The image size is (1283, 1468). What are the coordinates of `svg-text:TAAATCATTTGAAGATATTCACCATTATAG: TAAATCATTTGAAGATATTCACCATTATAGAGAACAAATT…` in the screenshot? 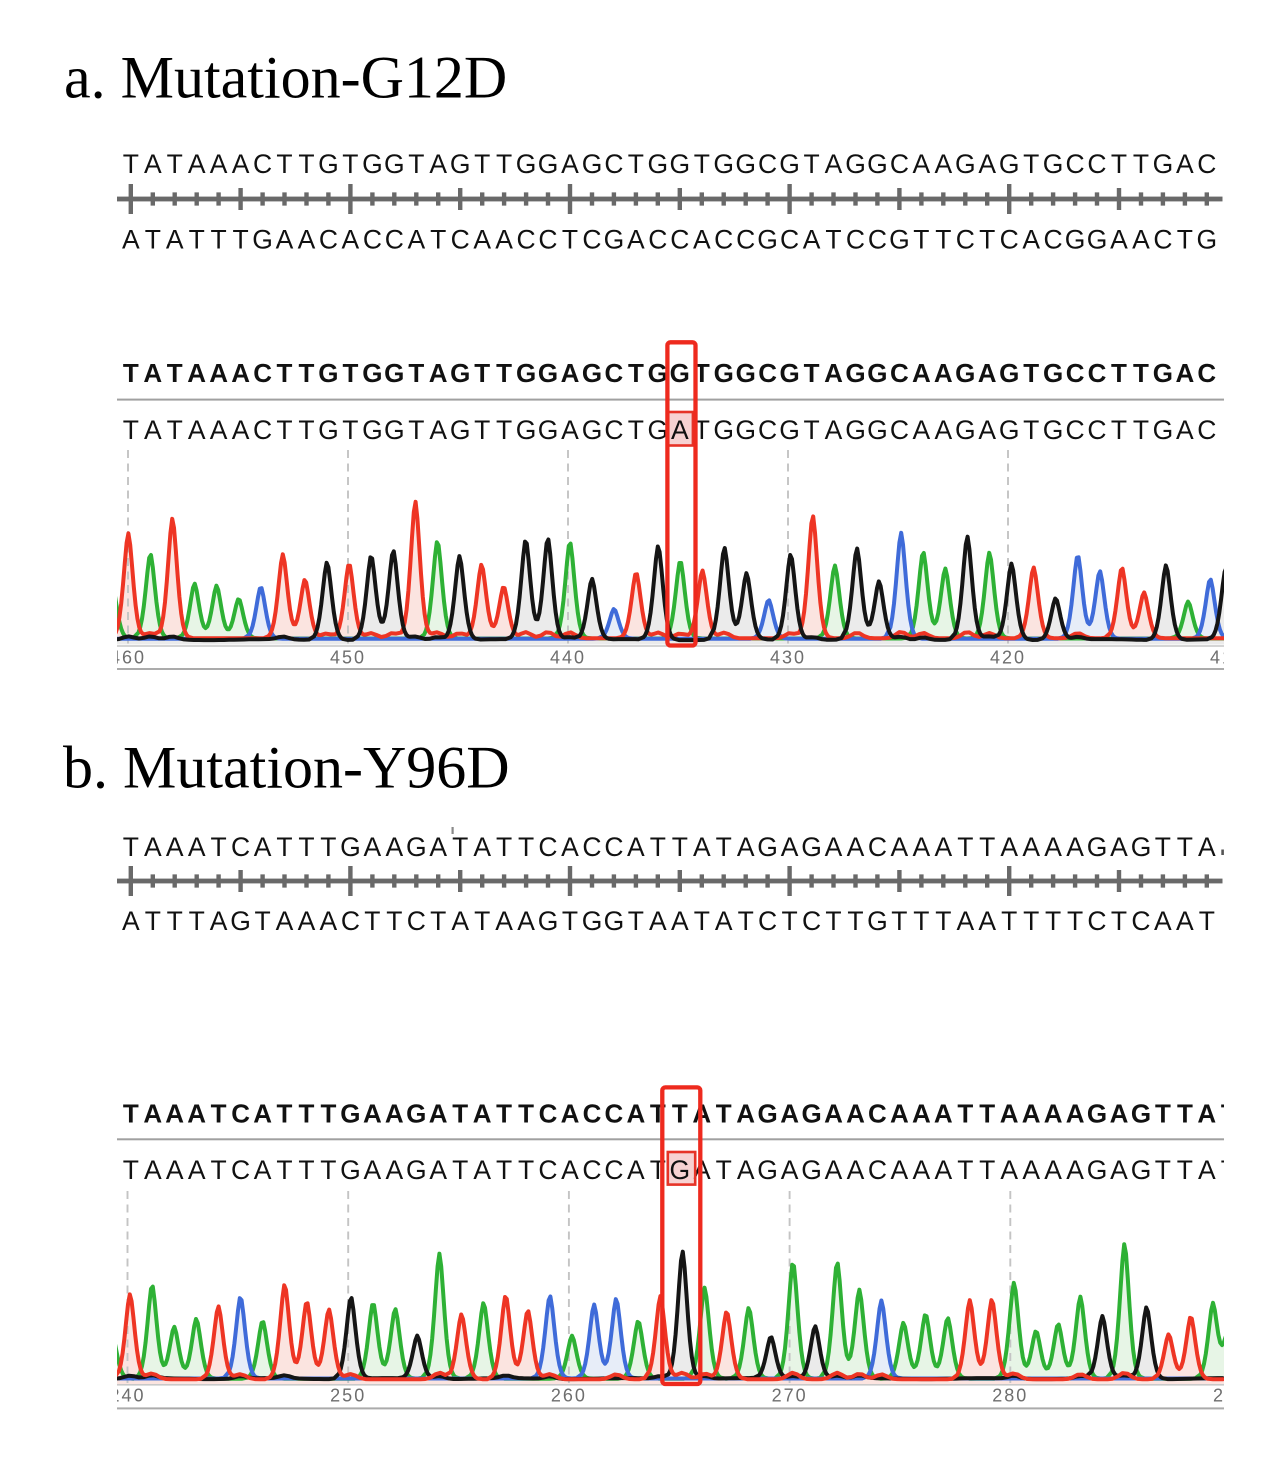 It's located at (680, 1114).